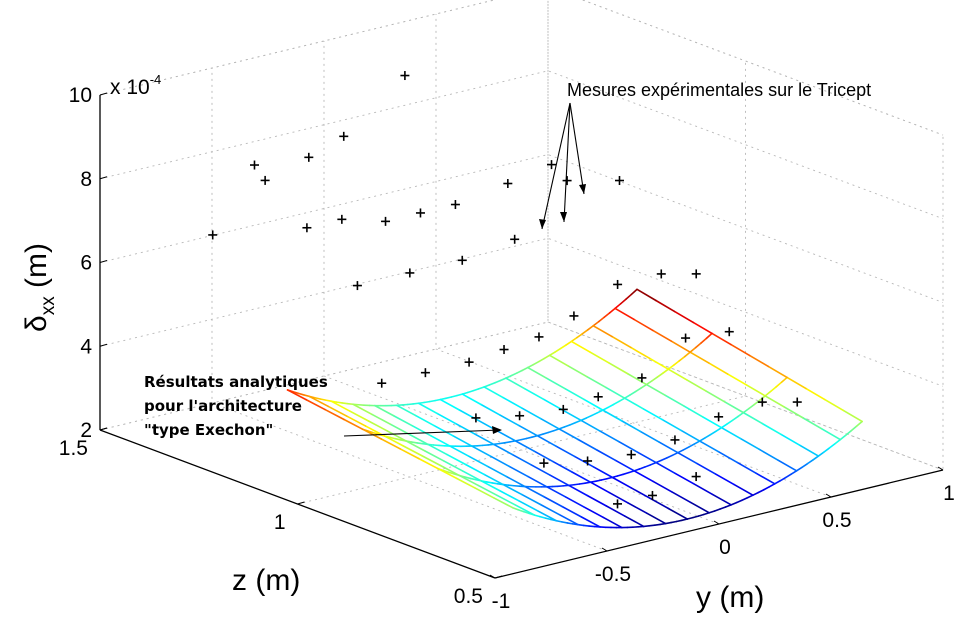 Image resolution: width=973 pixels, height=618 pixels. I want to click on vertical-tick-label: 8, so click(86, 179).